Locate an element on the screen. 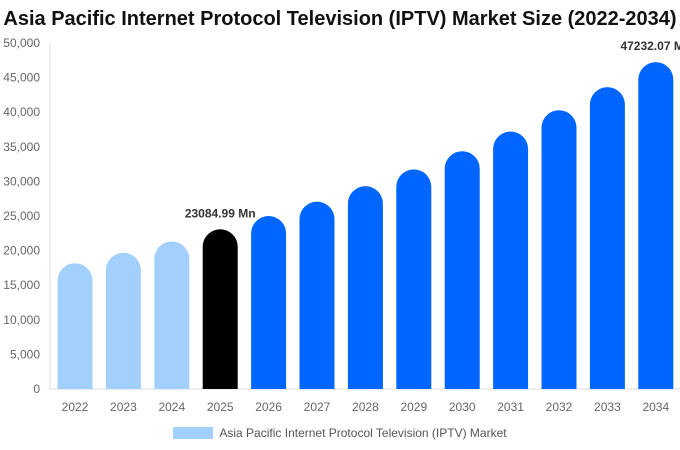 The image size is (680, 450). x-tick-label: 2023 is located at coordinates (123, 407).